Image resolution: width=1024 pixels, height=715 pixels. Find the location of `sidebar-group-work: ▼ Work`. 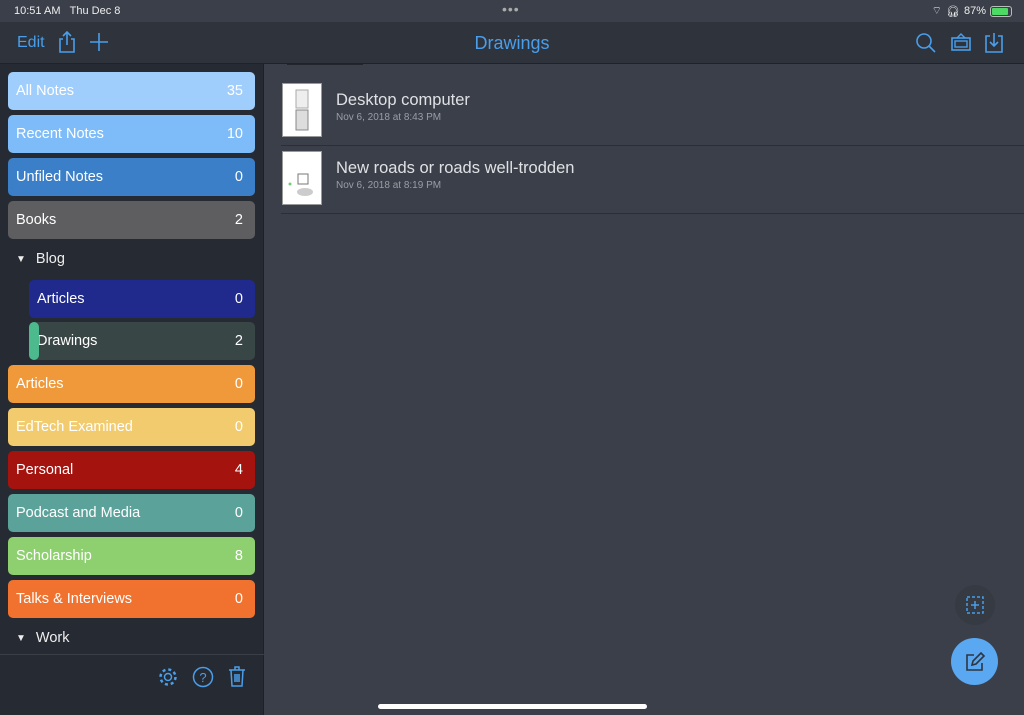

sidebar-group-work: ▼ Work is located at coordinates (42, 638).